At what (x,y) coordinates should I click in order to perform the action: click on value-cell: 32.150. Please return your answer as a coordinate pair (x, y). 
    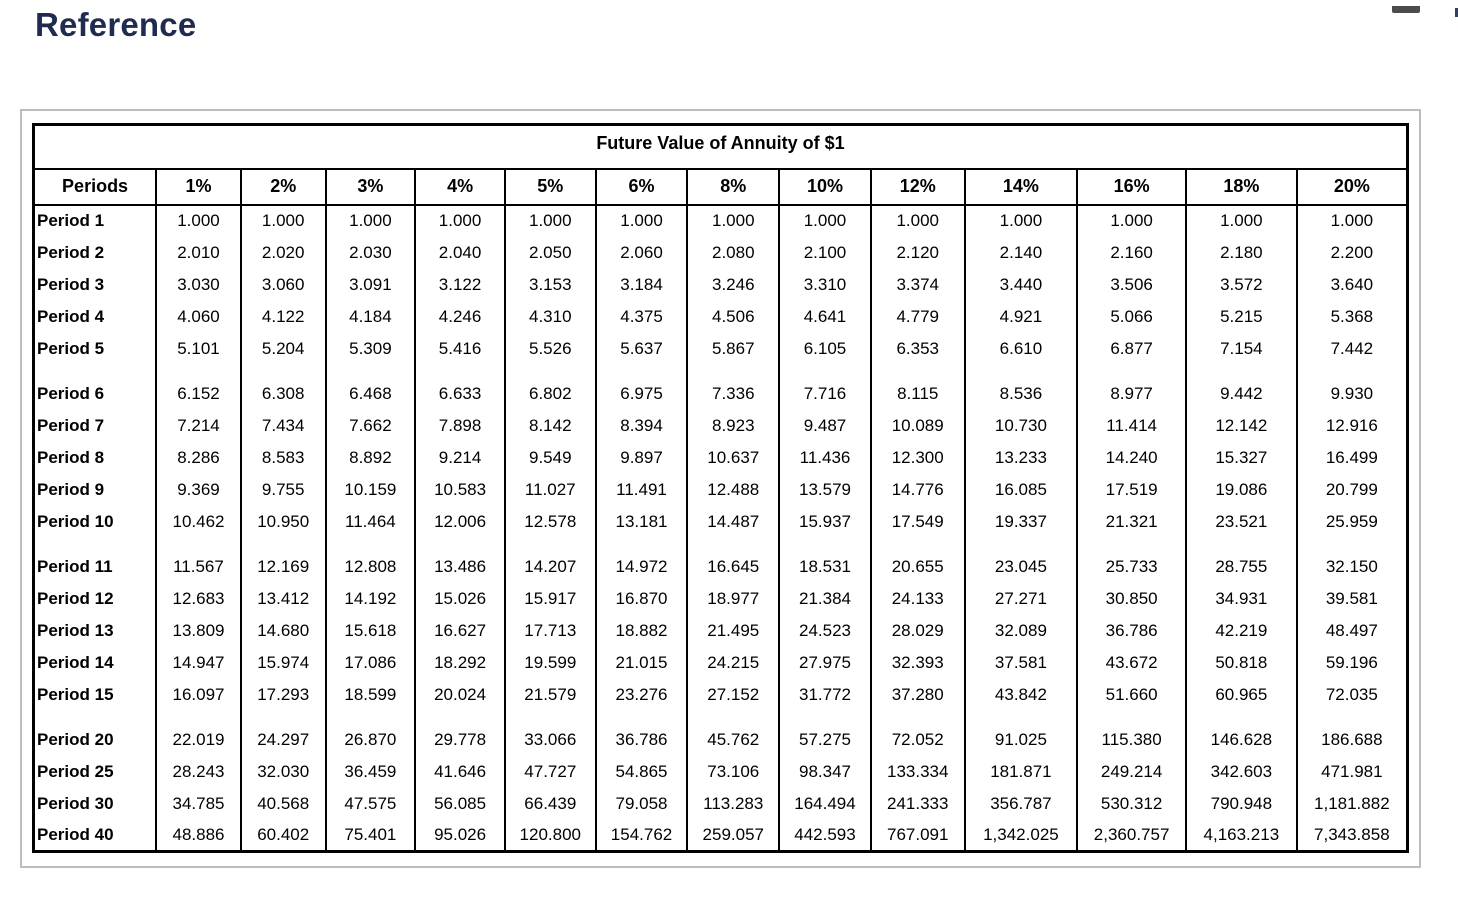
    Looking at the image, I should click on (1352, 566).